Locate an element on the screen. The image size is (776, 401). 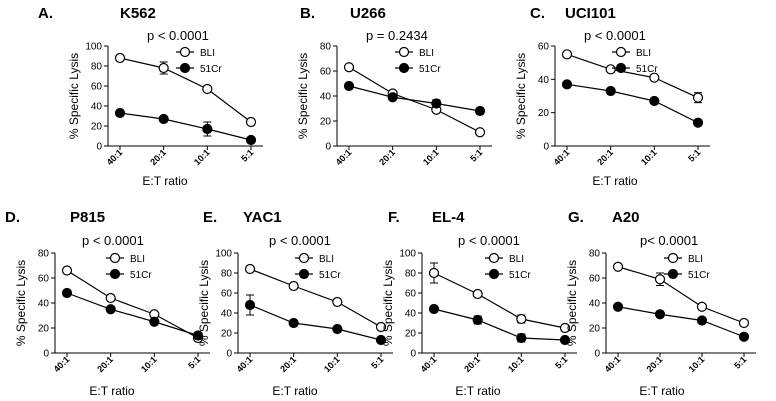
panel-letter: D. is located at coordinates (12, 217).